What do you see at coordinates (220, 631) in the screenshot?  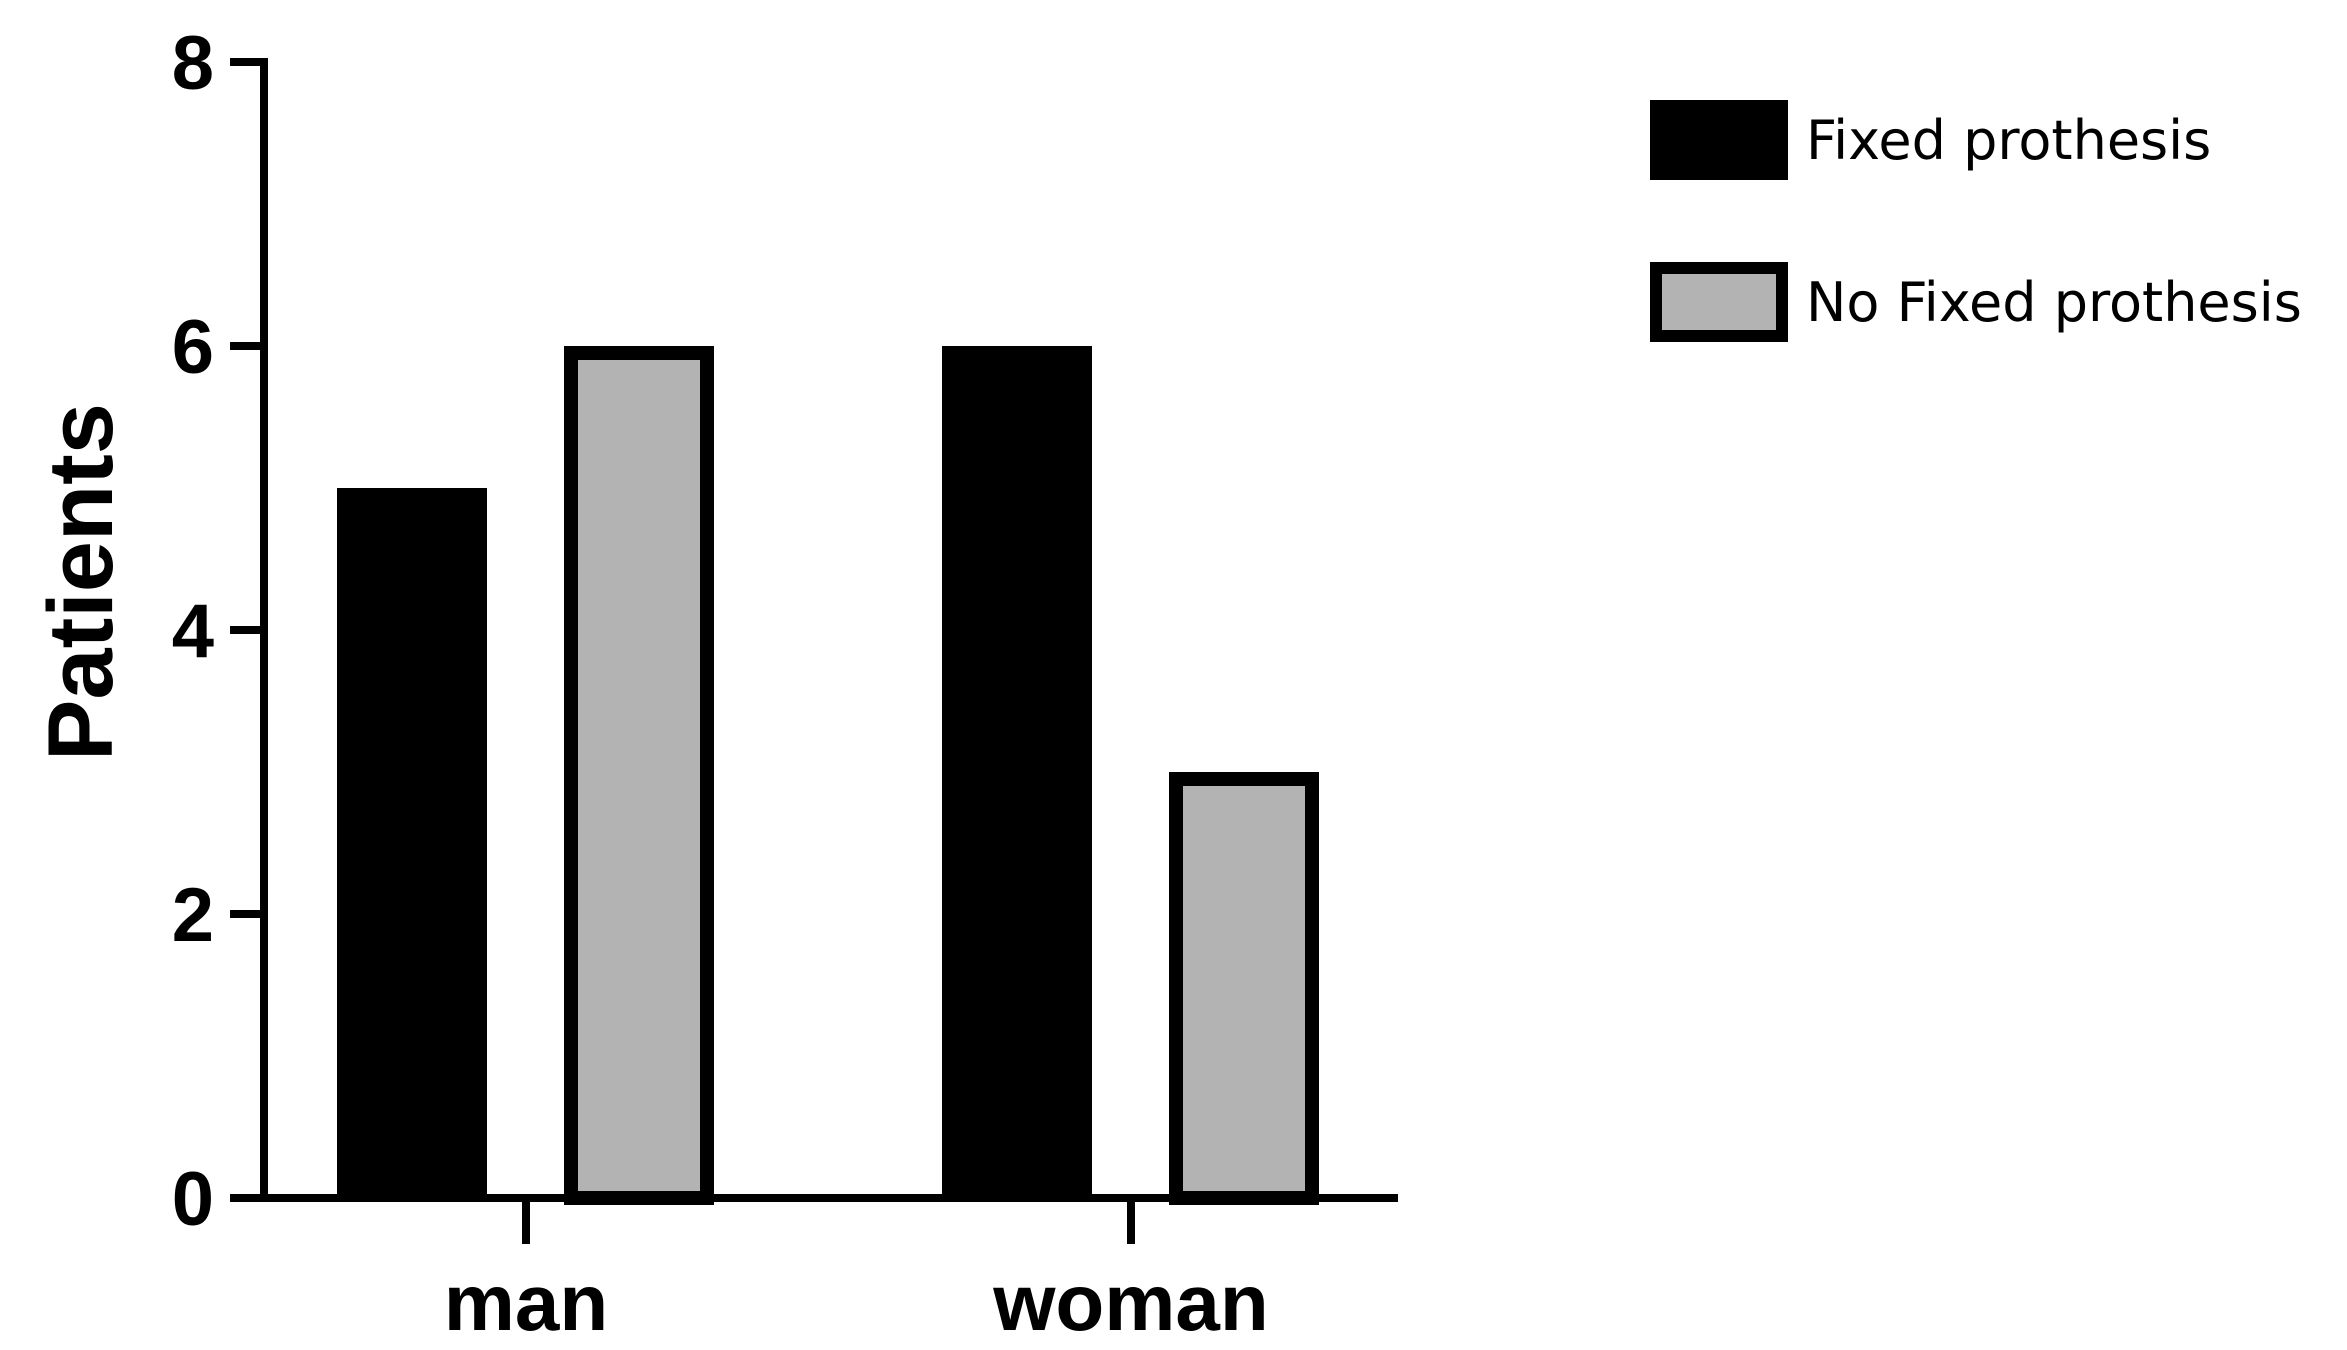 I see `y-axis: 0 2 4 6 8` at bounding box center [220, 631].